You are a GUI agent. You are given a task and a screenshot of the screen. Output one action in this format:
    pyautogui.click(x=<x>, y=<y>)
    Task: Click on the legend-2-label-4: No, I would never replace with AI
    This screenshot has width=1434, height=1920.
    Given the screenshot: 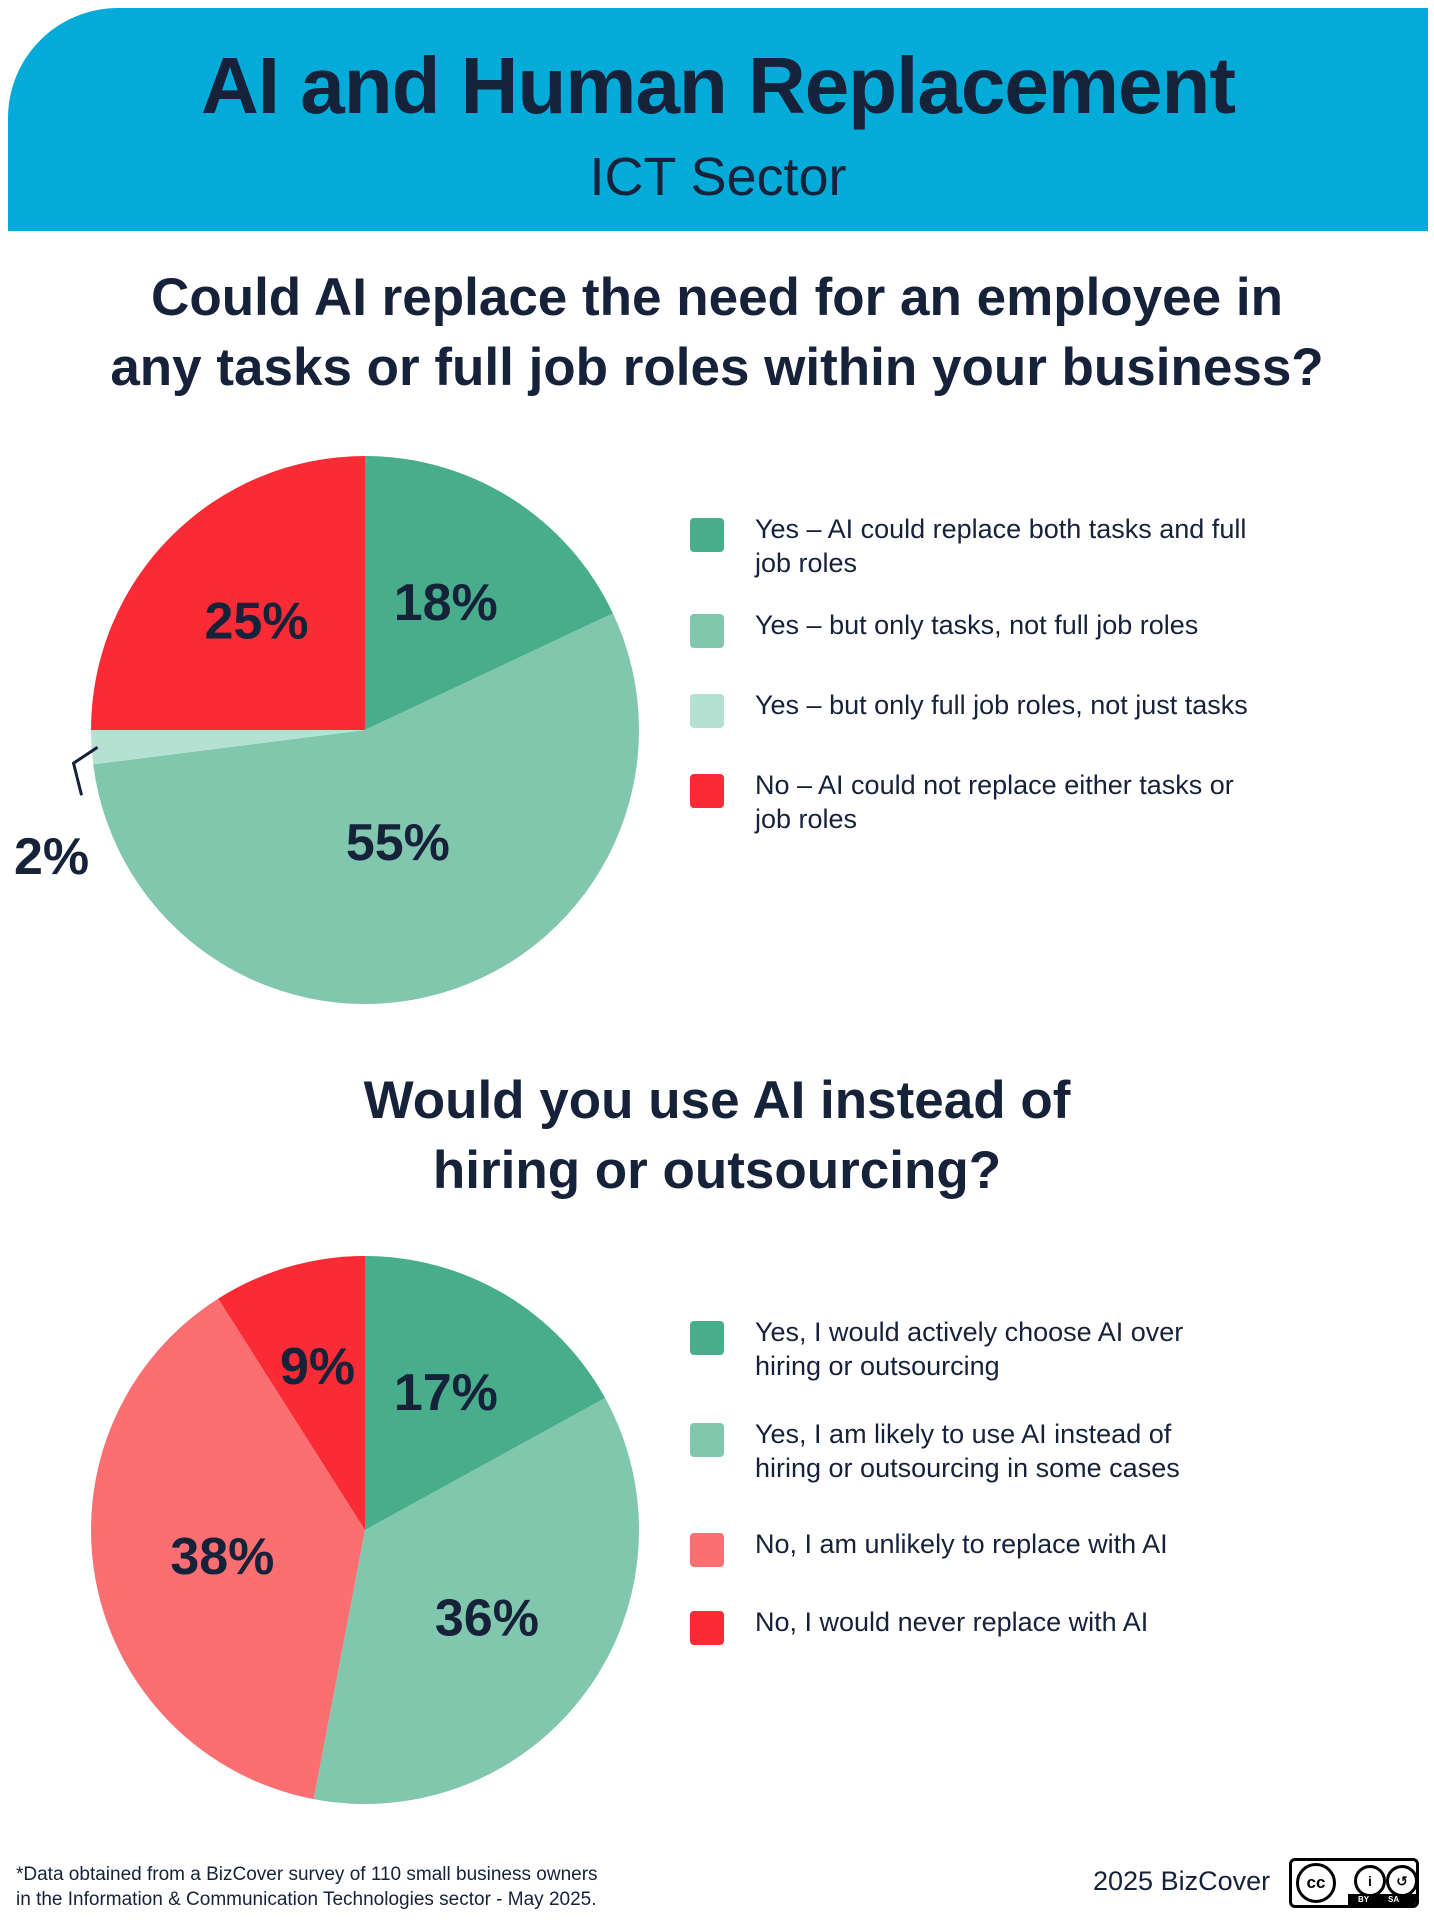 What is the action you would take?
    pyautogui.click(x=1075, y=1622)
    